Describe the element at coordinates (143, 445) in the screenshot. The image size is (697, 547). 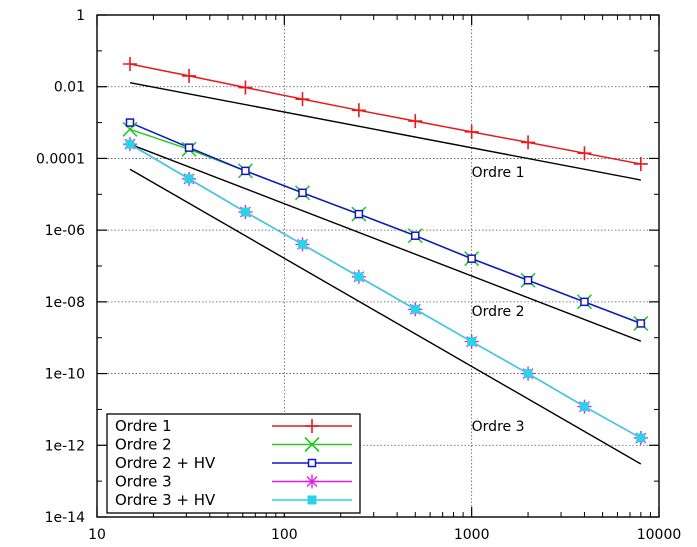
I see `legend-label: Ordre 2` at that location.